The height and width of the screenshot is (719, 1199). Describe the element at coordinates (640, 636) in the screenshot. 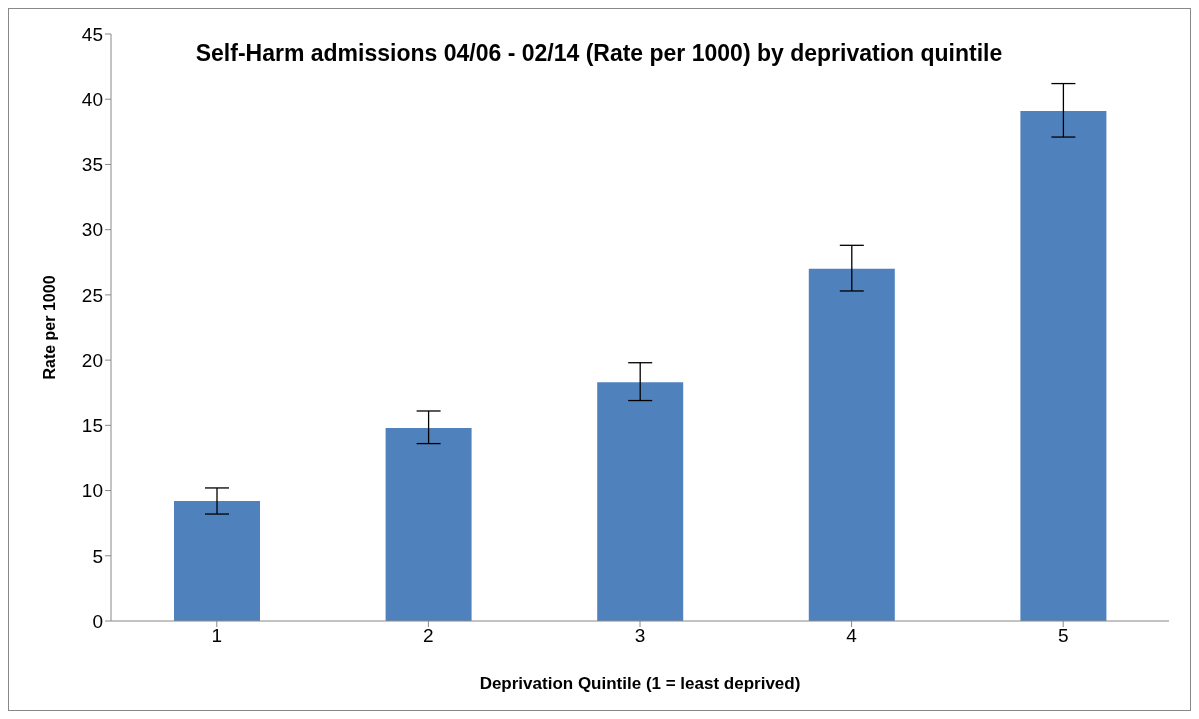

I see `x-tick-label: 3` at that location.